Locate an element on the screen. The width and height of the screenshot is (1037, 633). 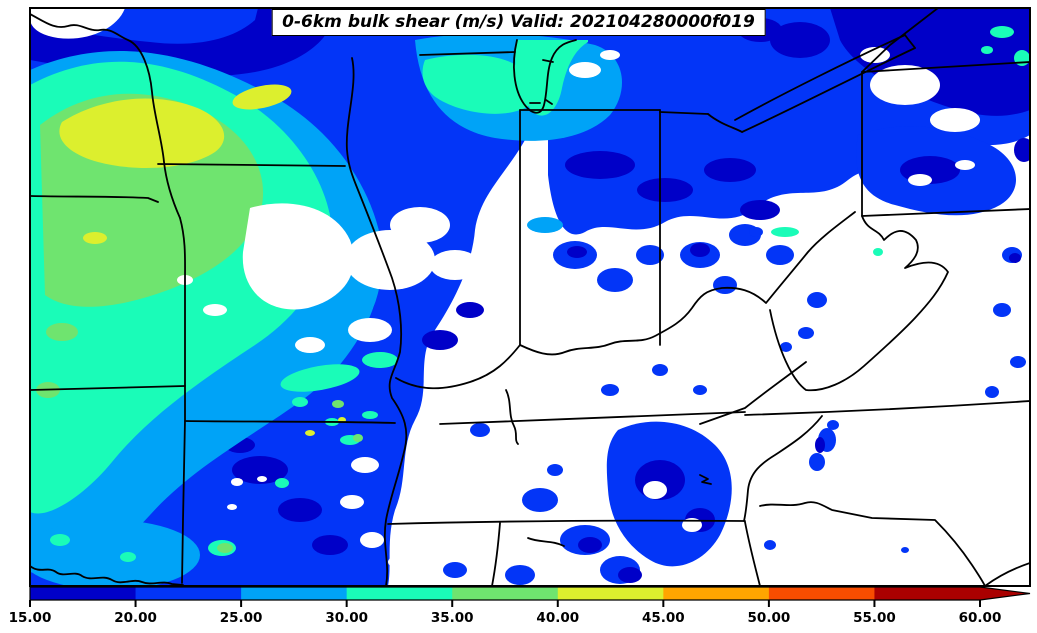
colorbar-tick-label: 25.00 is located at coordinates (241, 618).